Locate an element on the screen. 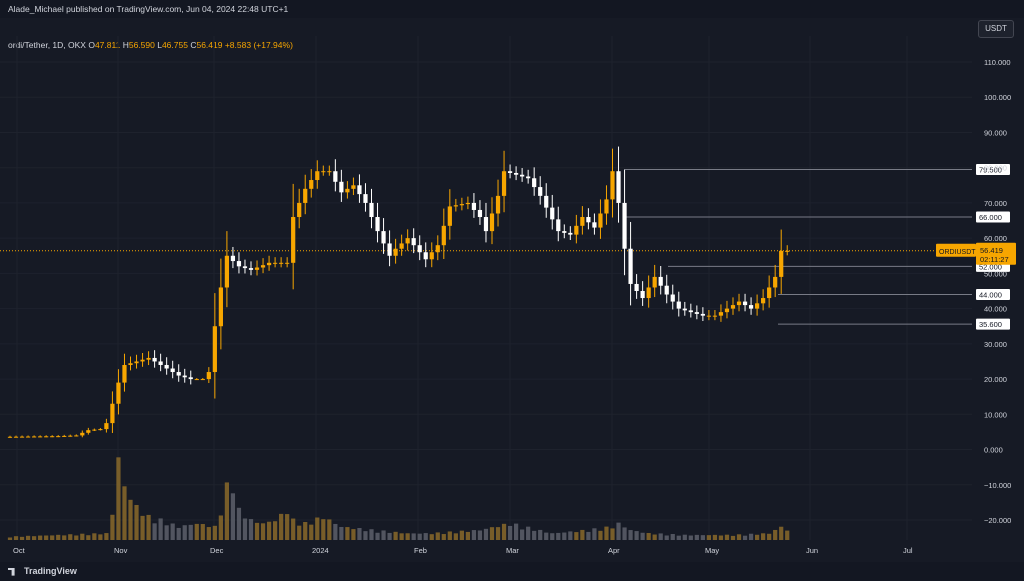  last-price-value: 56.419 is located at coordinates (991, 250).